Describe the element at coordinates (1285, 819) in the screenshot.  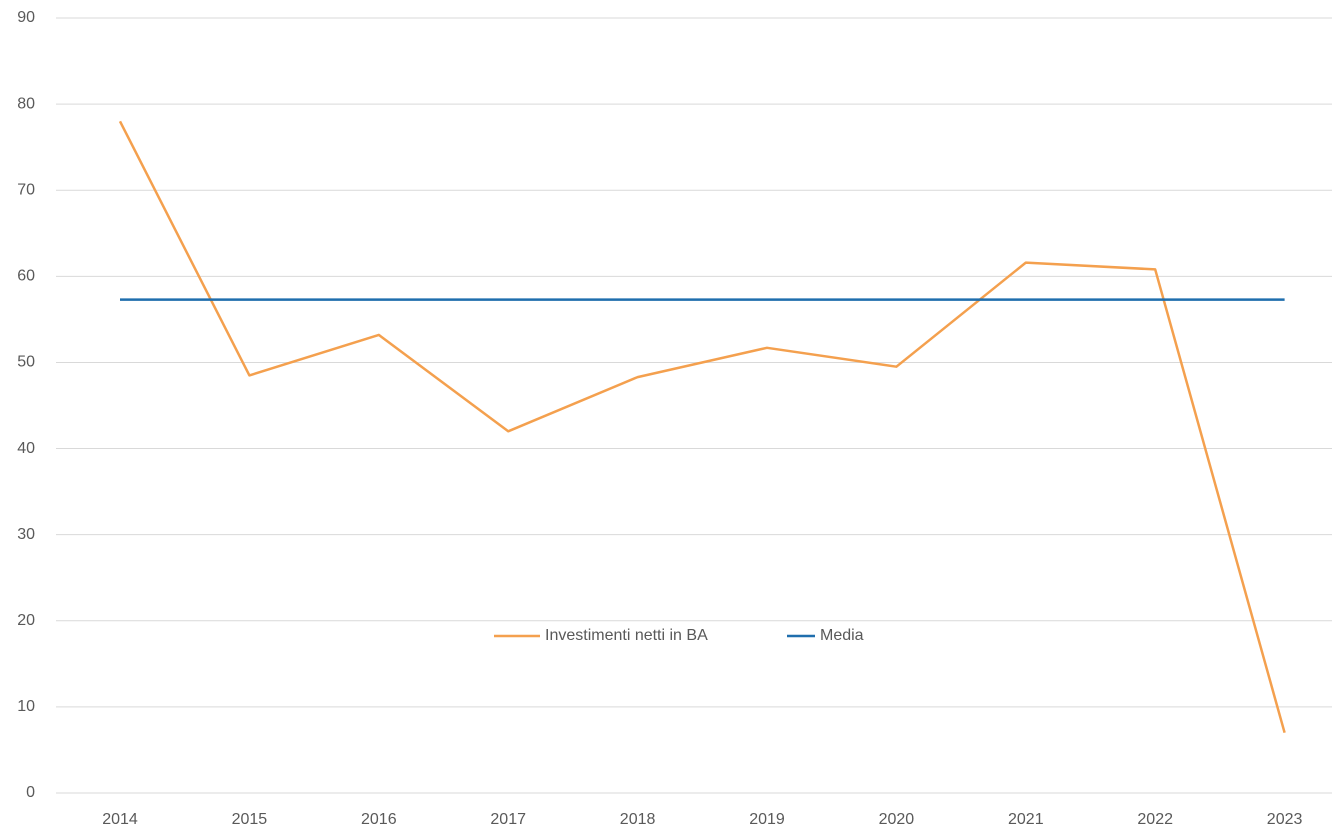
I see `x-tick-label: 2023` at that location.